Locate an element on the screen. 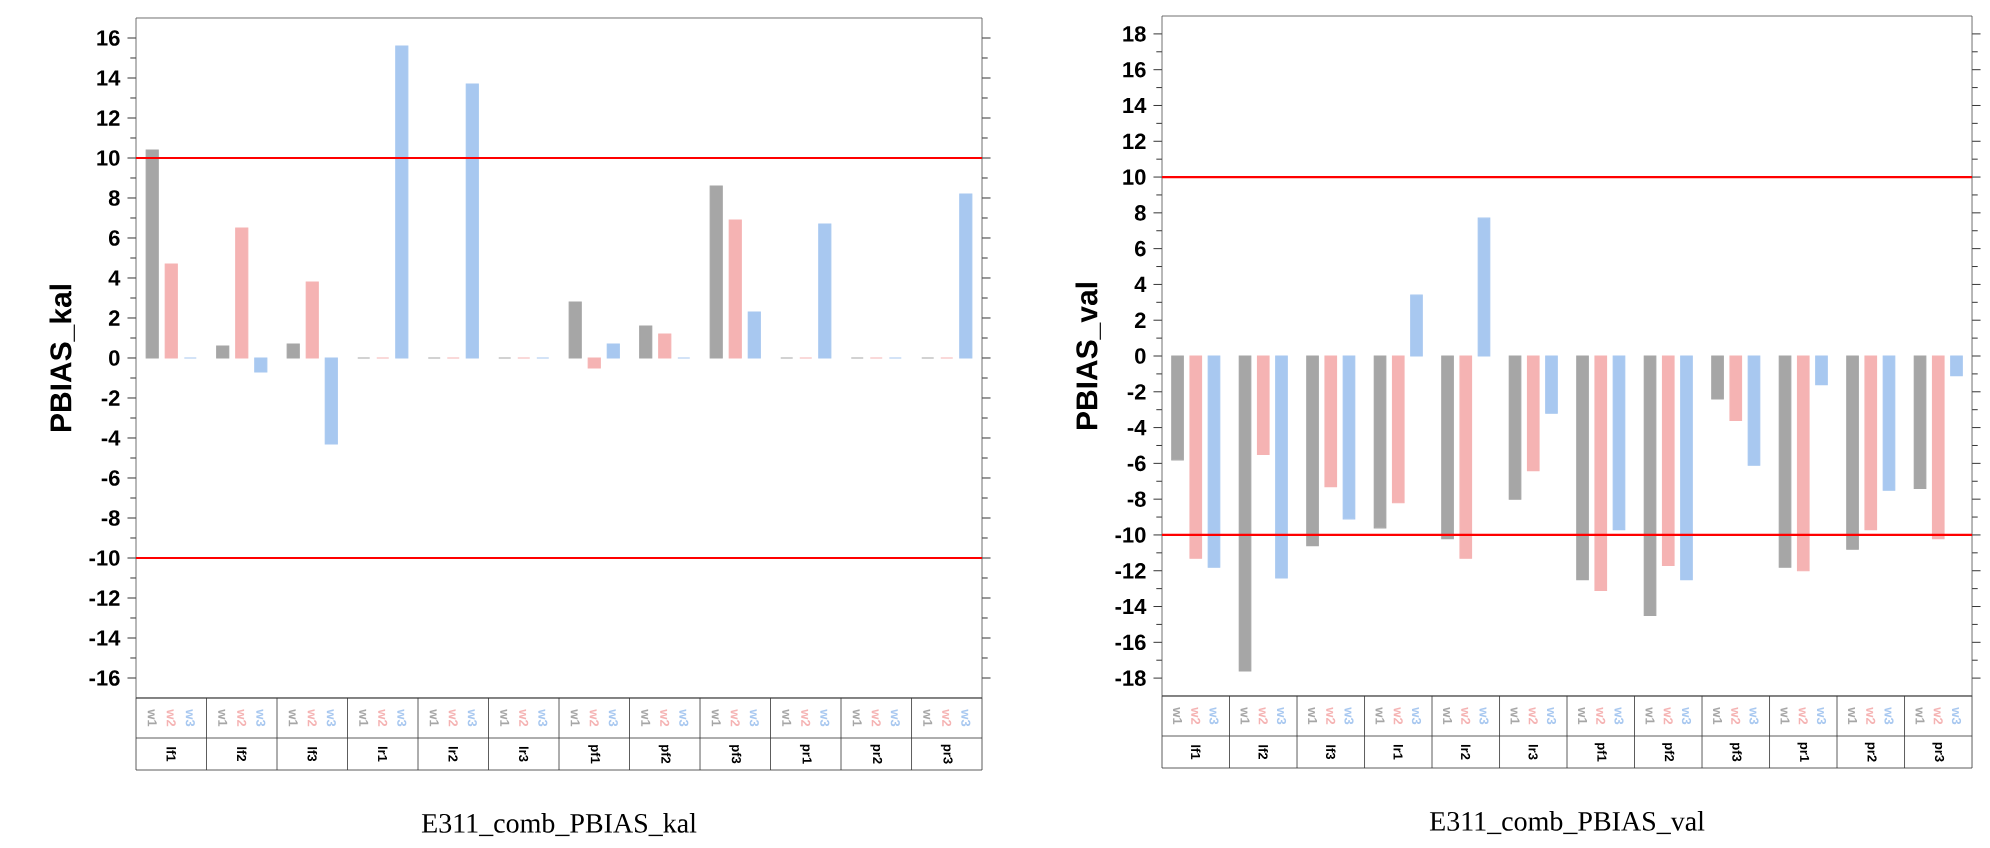  x-axis-title: E311_comb_PBIAS_val is located at coordinates (1567, 823).